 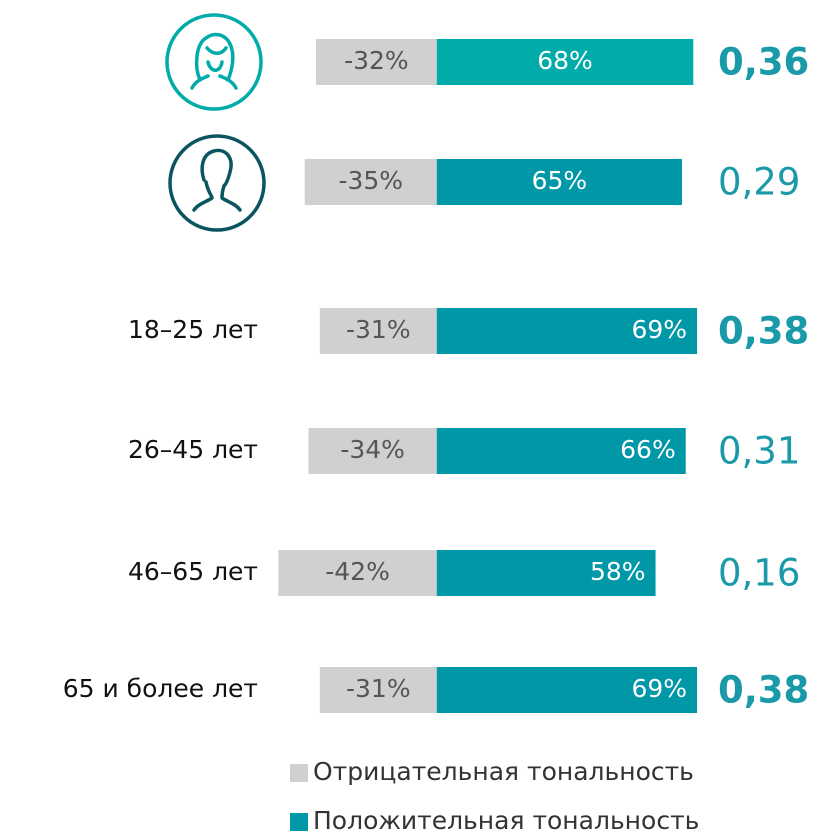 I want to click on score-label: 0,31, so click(x=759, y=451).